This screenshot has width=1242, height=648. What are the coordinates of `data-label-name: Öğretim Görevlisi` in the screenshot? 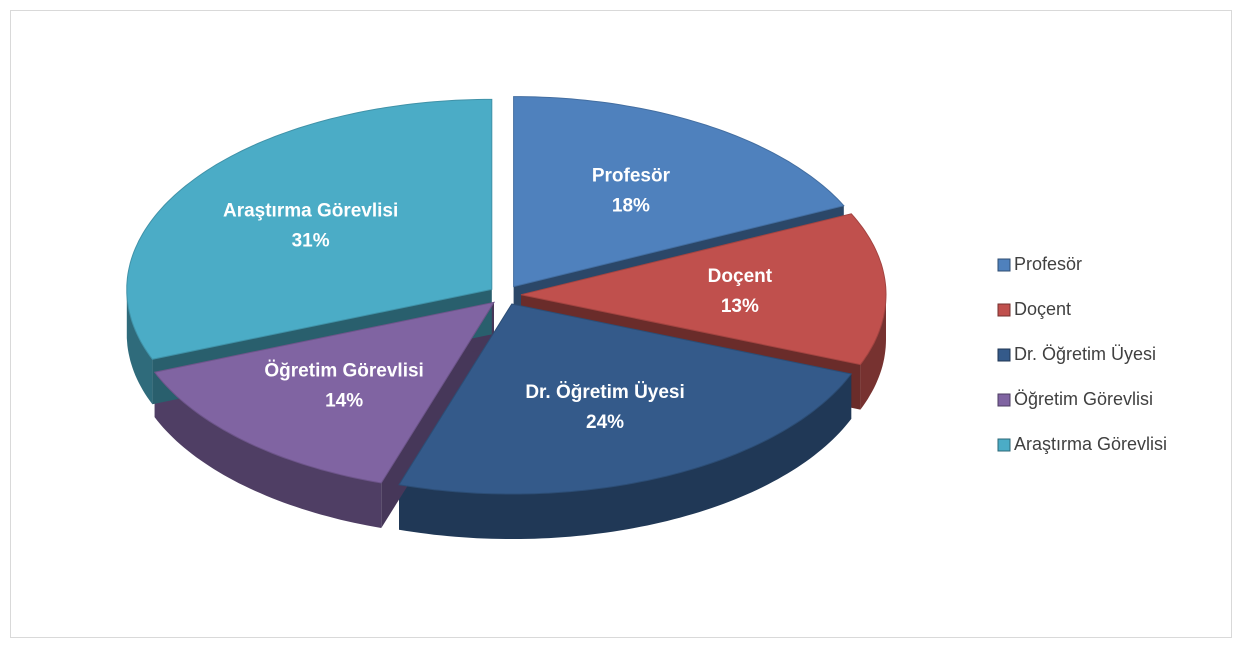 It's located at (343, 370).